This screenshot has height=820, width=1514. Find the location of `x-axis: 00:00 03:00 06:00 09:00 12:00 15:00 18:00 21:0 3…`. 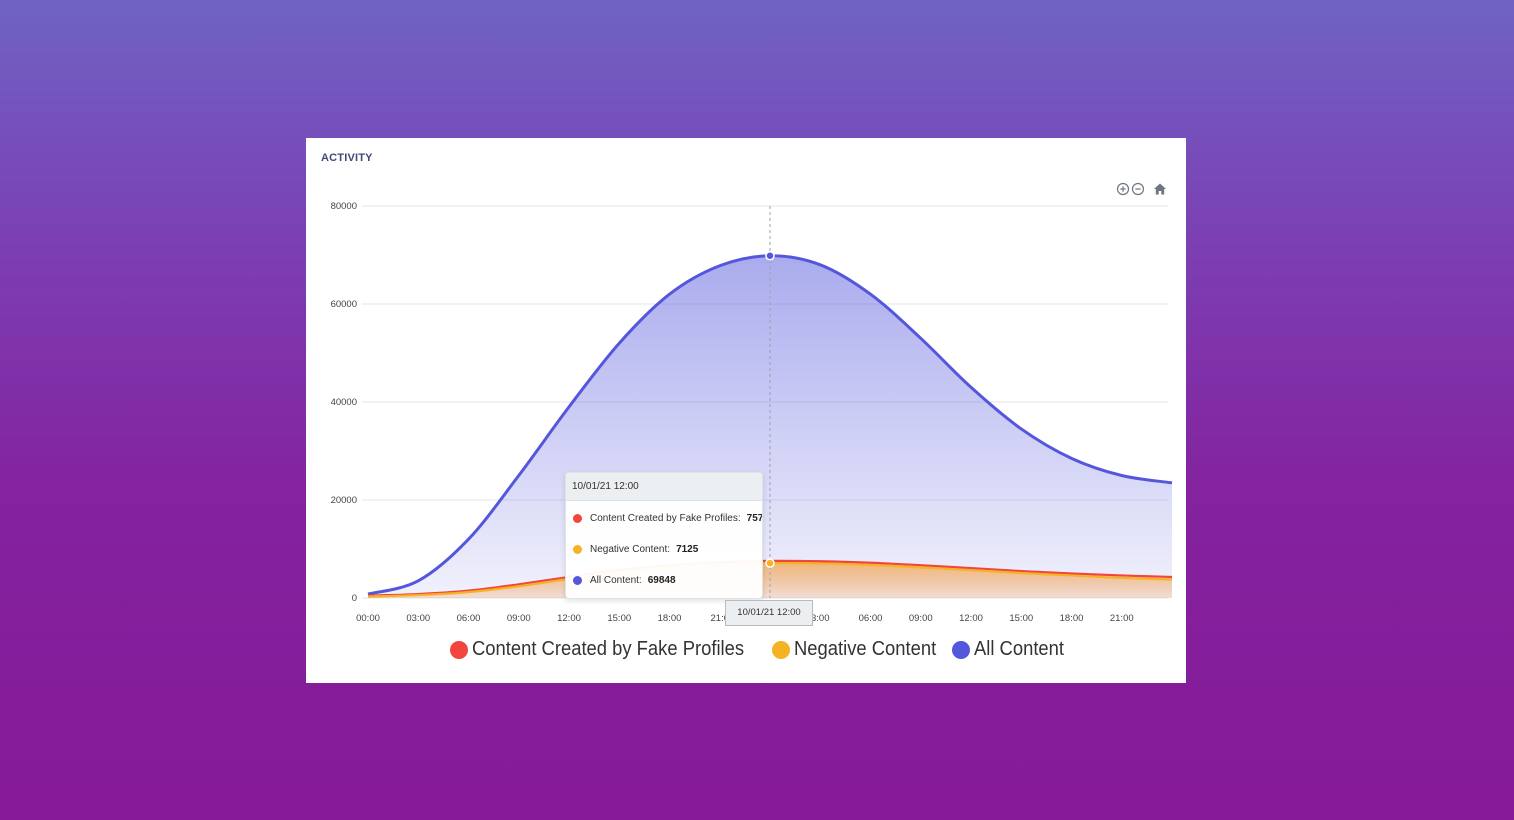

x-axis: 00:00 03:00 06:00 09:00 12:00 15:00 18:00 21:0 3… is located at coordinates (745, 618).